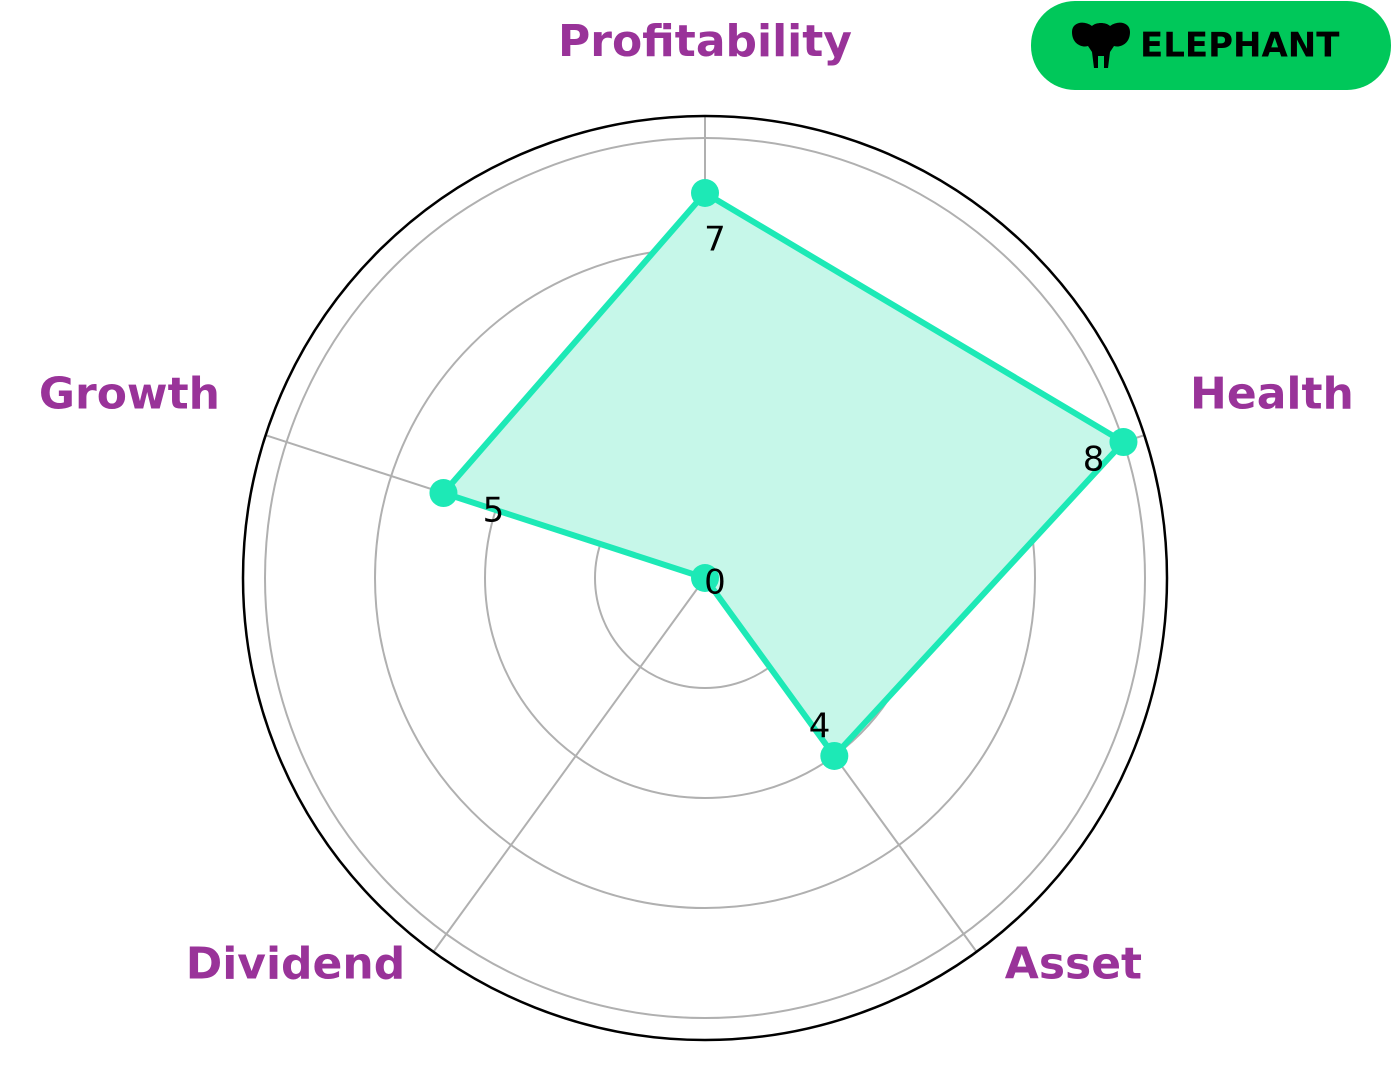 The image size is (1391, 1065). What do you see at coordinates (494, 510) in the screenshot?
I see `value-label: 5` at bounding box center [494, 510].